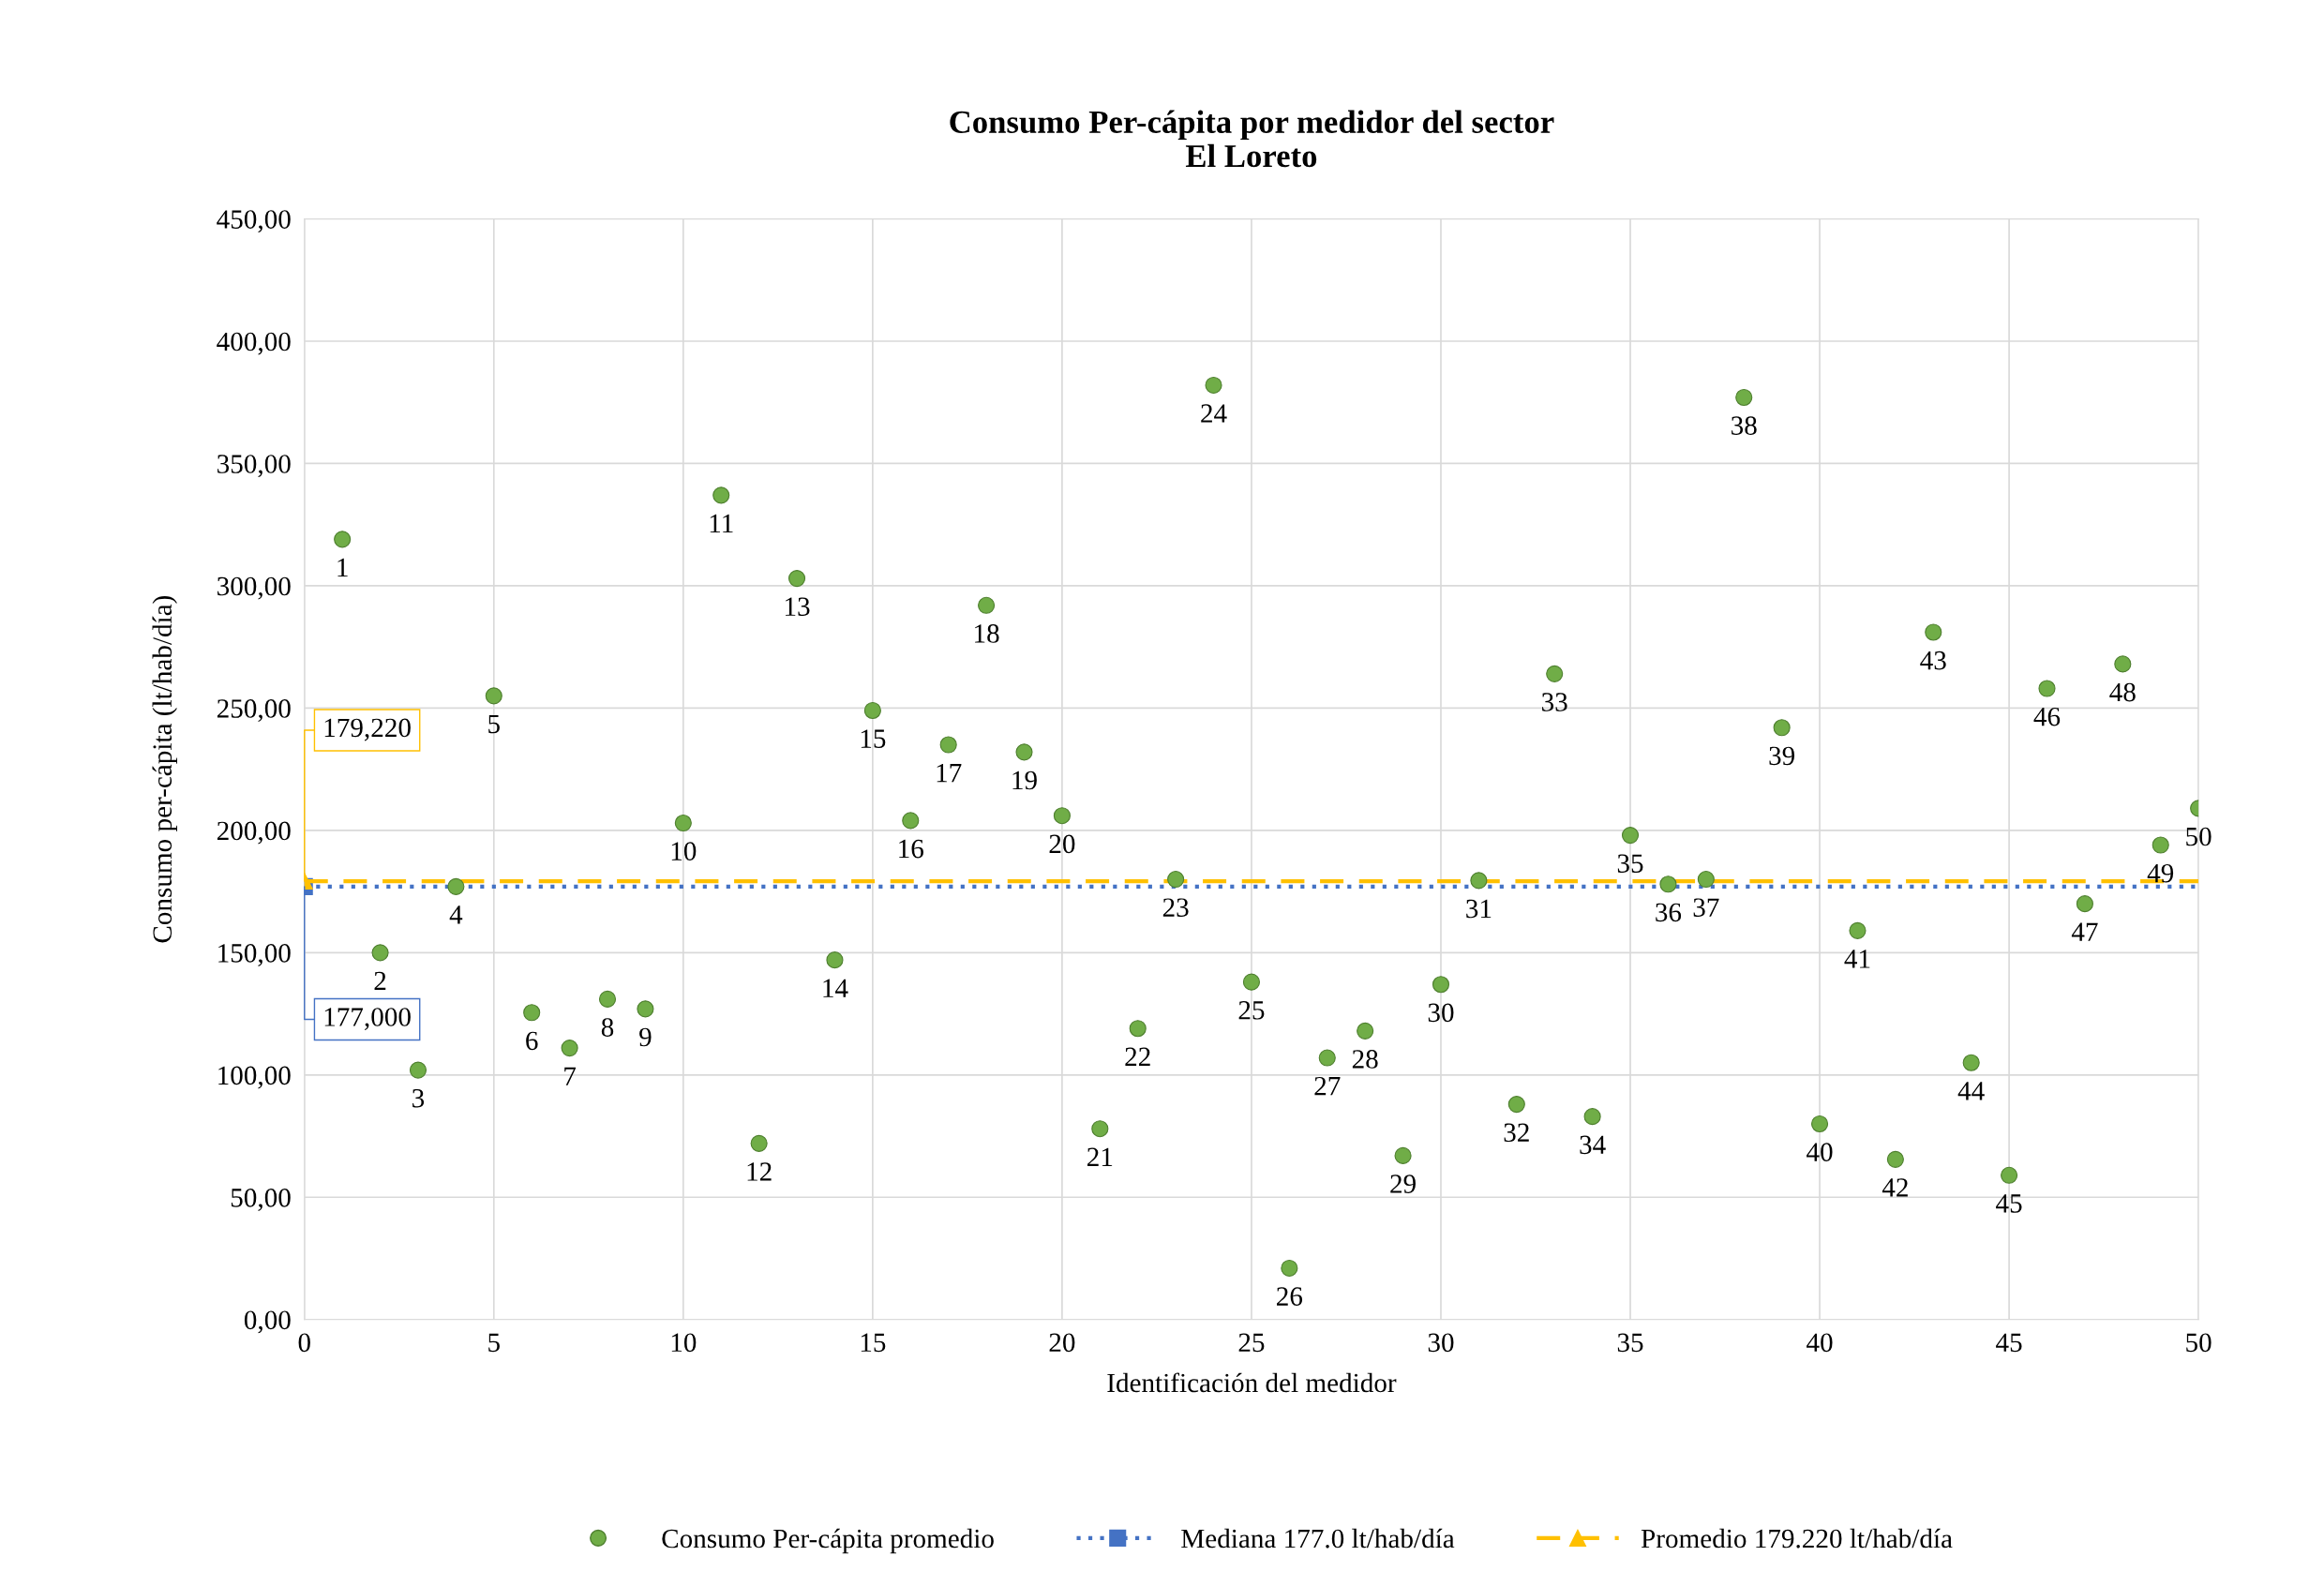 Image resolution: width=2324 pixels, height=1586 pixels. What do you see at coordinates (1630, 864) in the screenshot?
I see `annotation: 35` at bounding box center [1630, 864].